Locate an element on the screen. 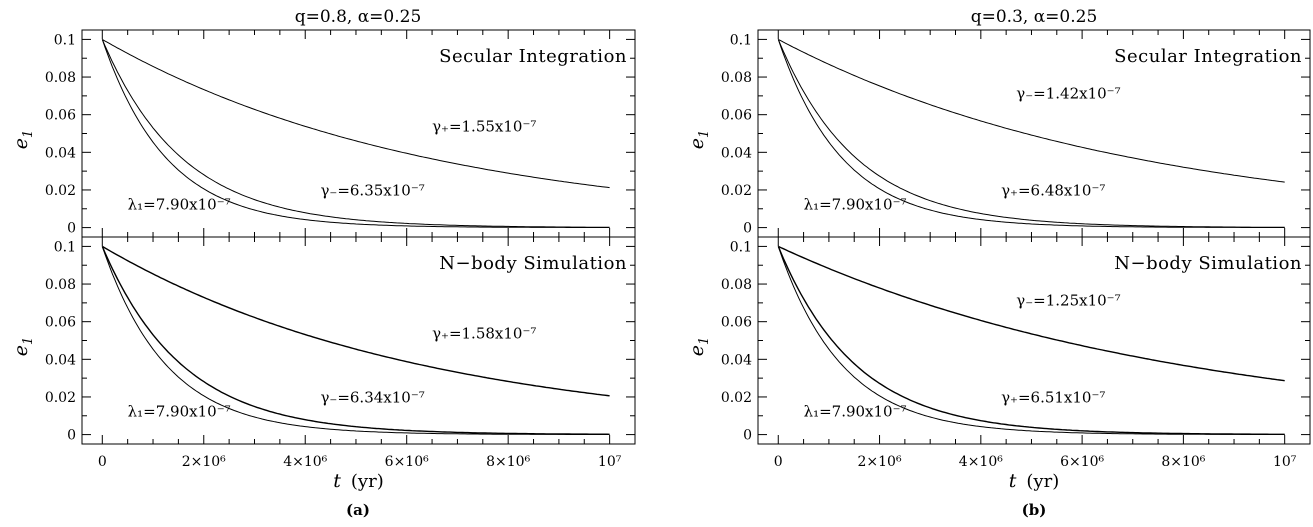 Image resolution: width=1313 pixels, height=527 pixels. series-label: γ₊=6.51x10⁻⁷ is located at coordinates (1053, 398).